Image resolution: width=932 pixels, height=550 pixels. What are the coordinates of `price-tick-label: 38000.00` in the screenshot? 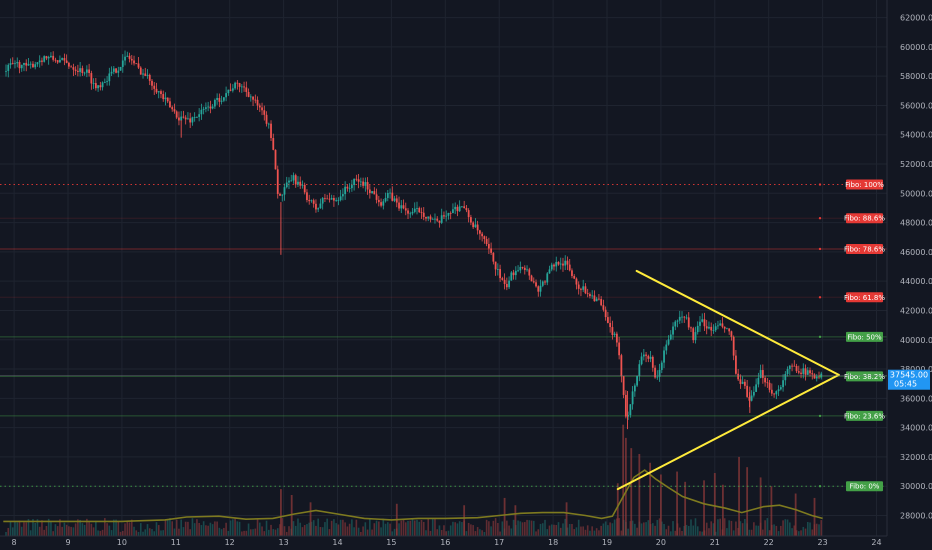 It's located at (916, 369).